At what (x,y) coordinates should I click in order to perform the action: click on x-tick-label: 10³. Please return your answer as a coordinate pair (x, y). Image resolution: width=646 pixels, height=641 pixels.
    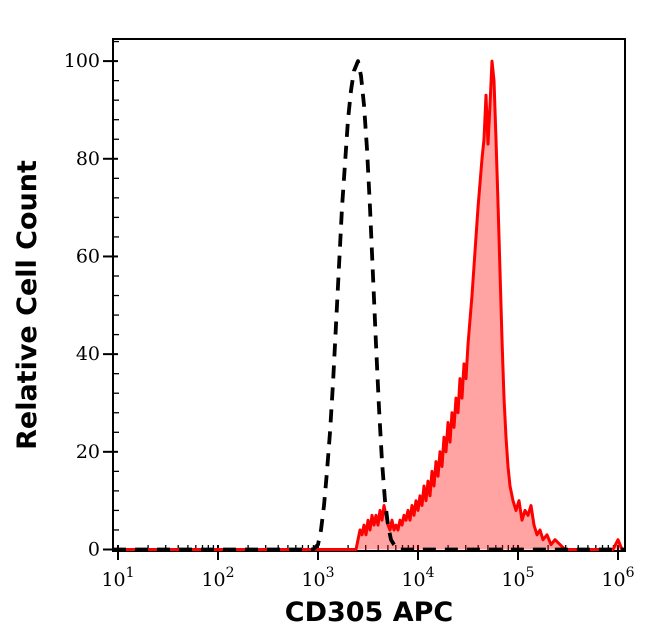
    Looking at the image, I should click on (317, 578).